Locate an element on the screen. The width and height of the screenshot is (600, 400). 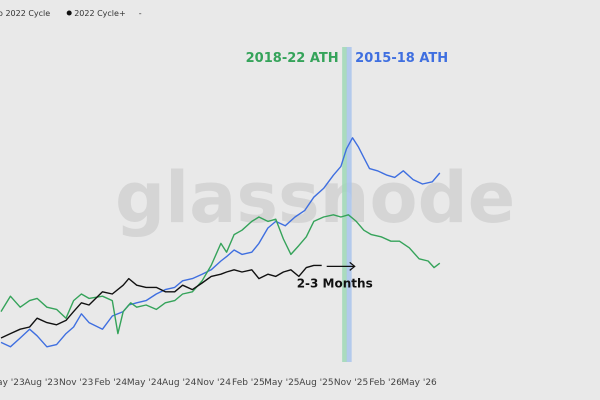
x-tick-label: Nov '25 is located at coordinates (351, 383).